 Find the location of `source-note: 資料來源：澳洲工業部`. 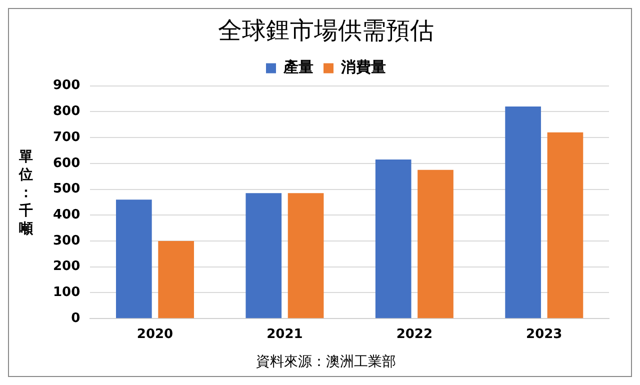

source-note: 資料來源：澳洲工業部 is located at coordinates (326, 362).